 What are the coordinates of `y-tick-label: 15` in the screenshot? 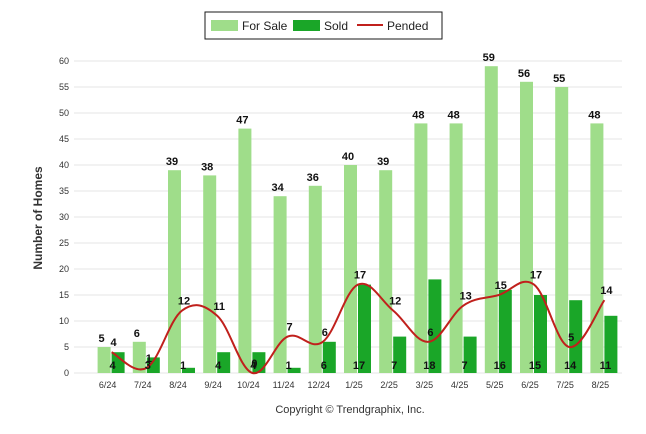 It's located at (64, 295).